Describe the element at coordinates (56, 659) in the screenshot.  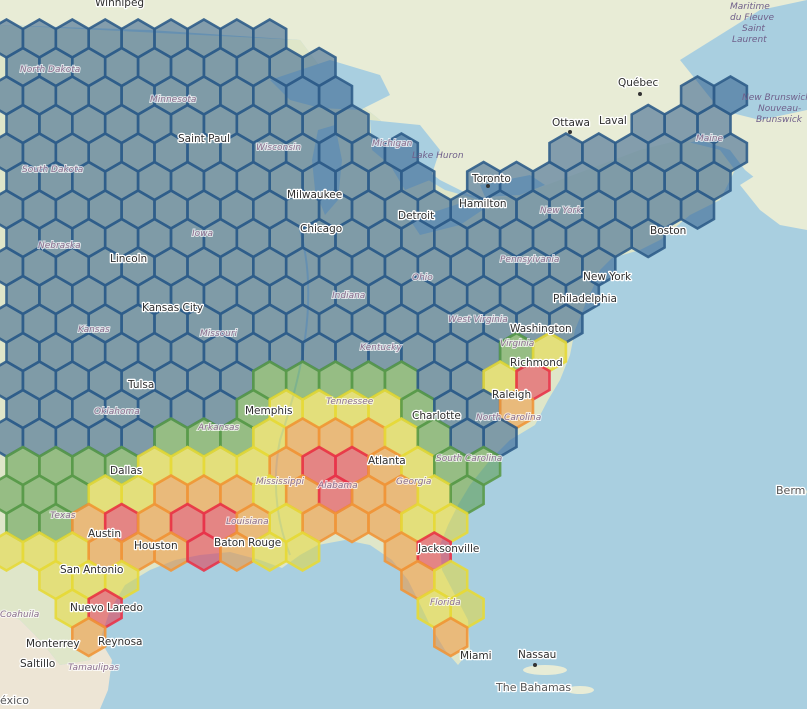
I see `land-mexico` at that location.